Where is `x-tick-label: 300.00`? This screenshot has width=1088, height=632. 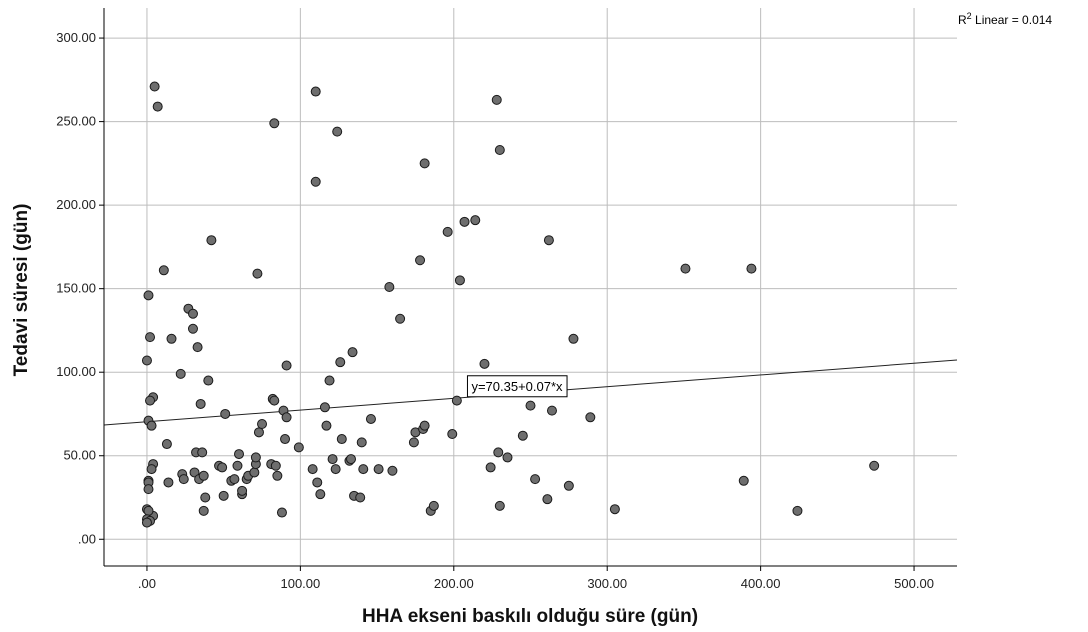
x-tick-label: 300.00 is located at coordinates (607, 583).